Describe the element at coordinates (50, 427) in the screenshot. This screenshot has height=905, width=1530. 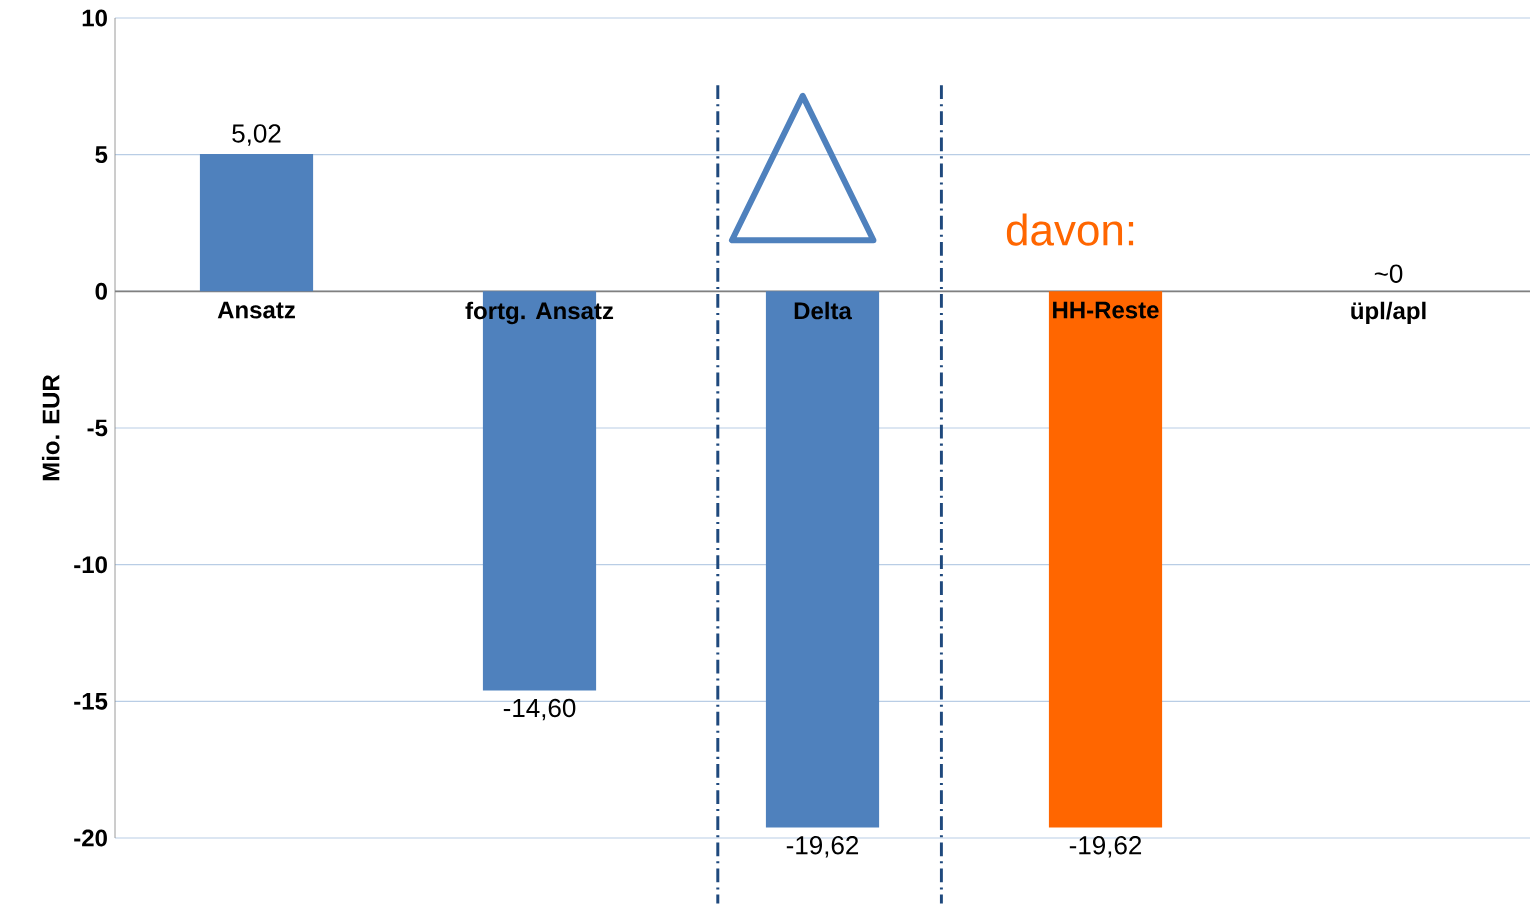
I see `y-axis-title: Mio. EUR` at that location.